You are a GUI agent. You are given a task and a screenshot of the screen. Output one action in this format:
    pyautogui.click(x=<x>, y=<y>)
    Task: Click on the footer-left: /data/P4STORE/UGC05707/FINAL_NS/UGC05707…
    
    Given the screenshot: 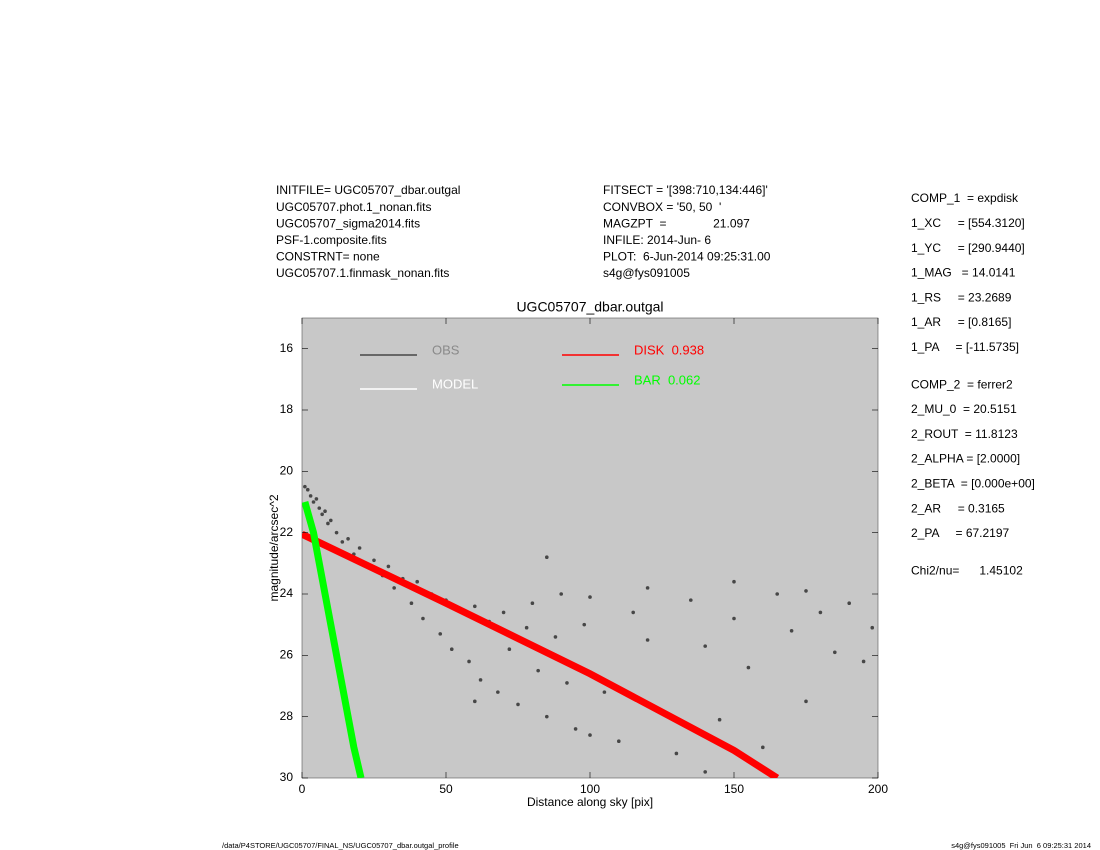 What is the action you would take?
    pyautogui.click(x=340, y=845)
    